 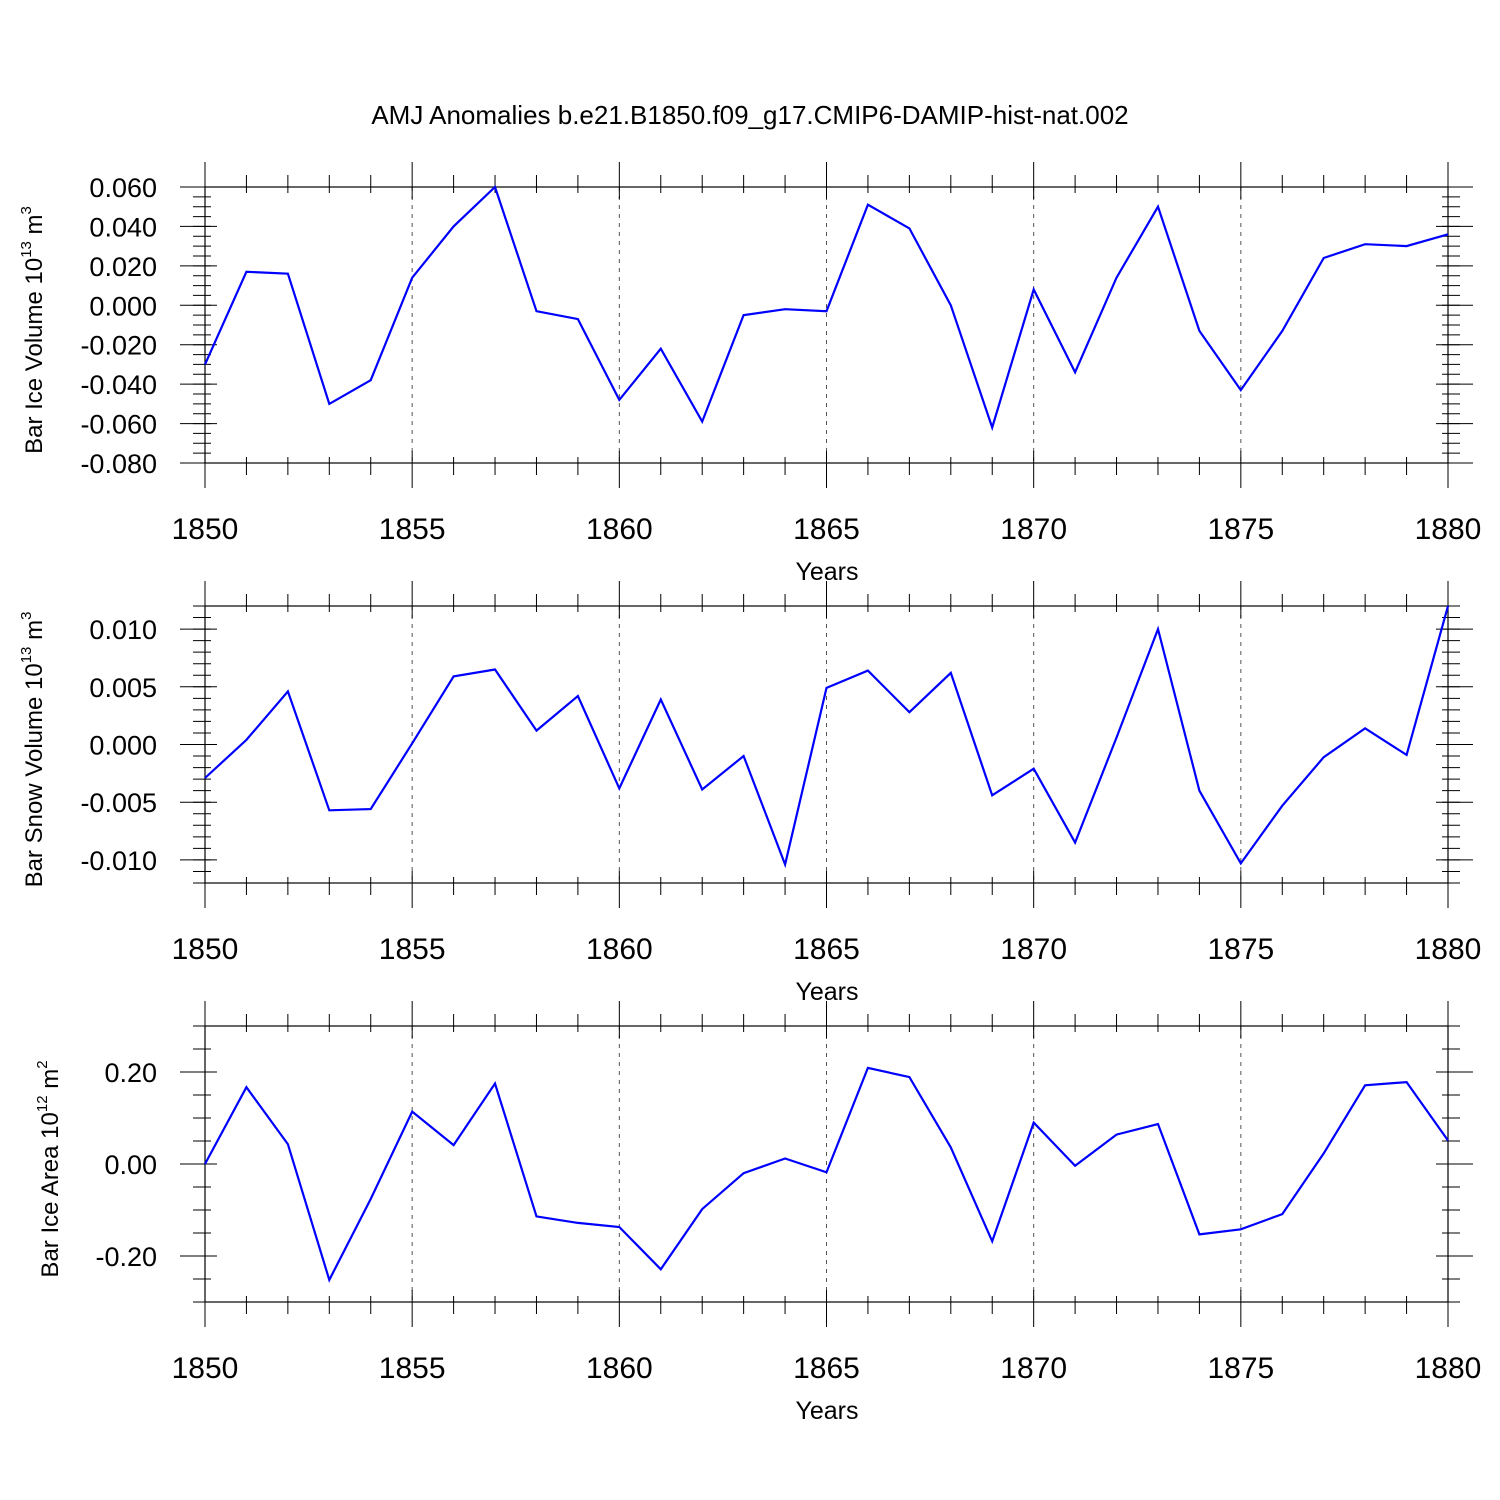 What do you see at coordinates (118, 385) in the screenshot?
I see `y-tick-label: -0.040` at bounding box center [118, 385].